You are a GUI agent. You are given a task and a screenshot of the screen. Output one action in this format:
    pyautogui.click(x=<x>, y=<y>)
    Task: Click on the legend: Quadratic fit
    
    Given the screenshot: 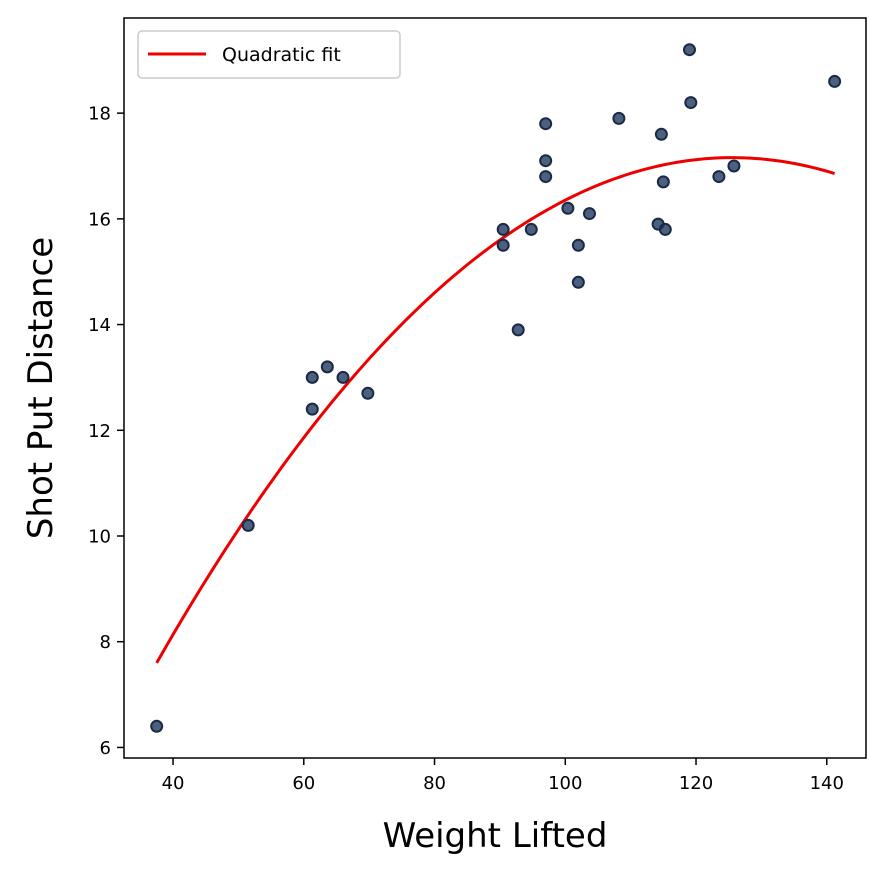 What is the action you would take?
    pyautogui.click(x=269, y=54)
    